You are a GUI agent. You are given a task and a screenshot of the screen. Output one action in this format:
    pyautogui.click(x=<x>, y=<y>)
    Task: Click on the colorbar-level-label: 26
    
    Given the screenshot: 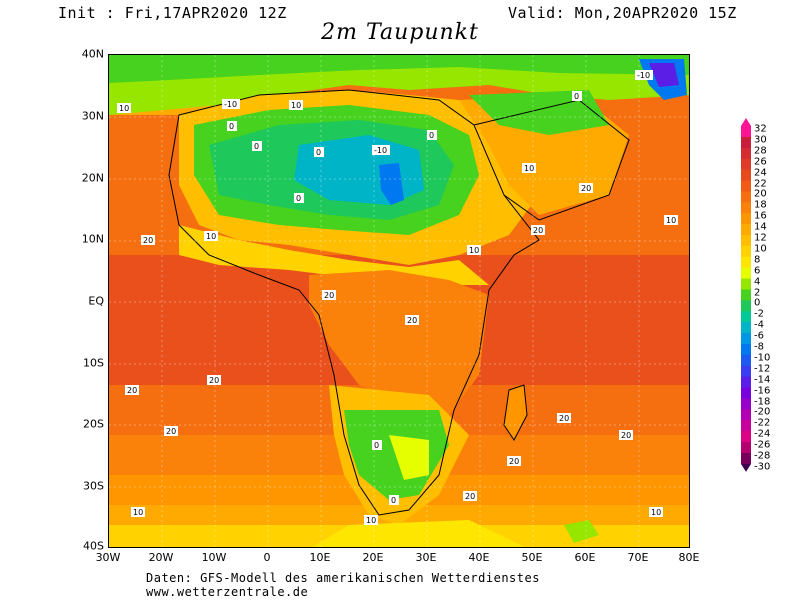 What is the action you would take?
    pyautogui.click(x=760, y=162)
    